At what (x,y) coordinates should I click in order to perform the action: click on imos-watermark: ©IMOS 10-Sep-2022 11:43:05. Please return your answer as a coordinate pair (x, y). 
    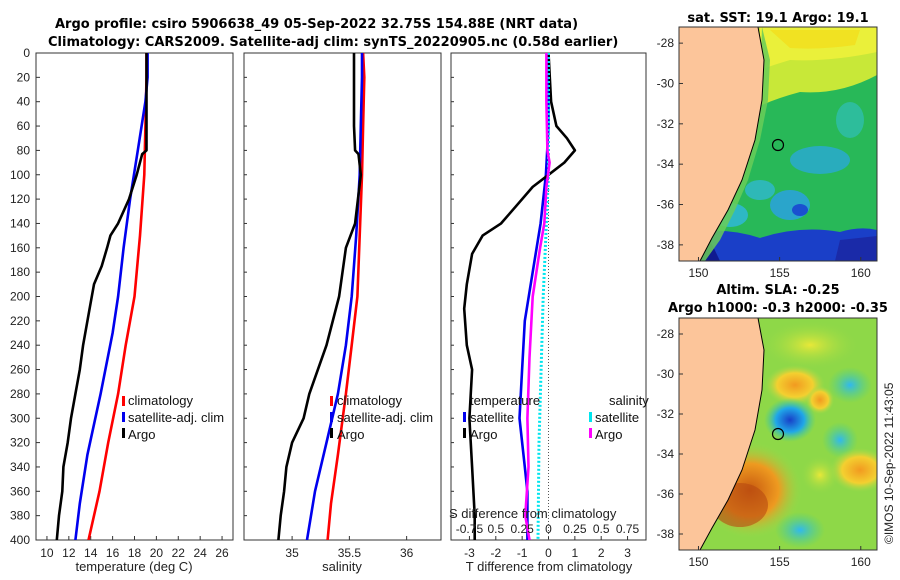
    Looking at the image, I should click on (889, 463).